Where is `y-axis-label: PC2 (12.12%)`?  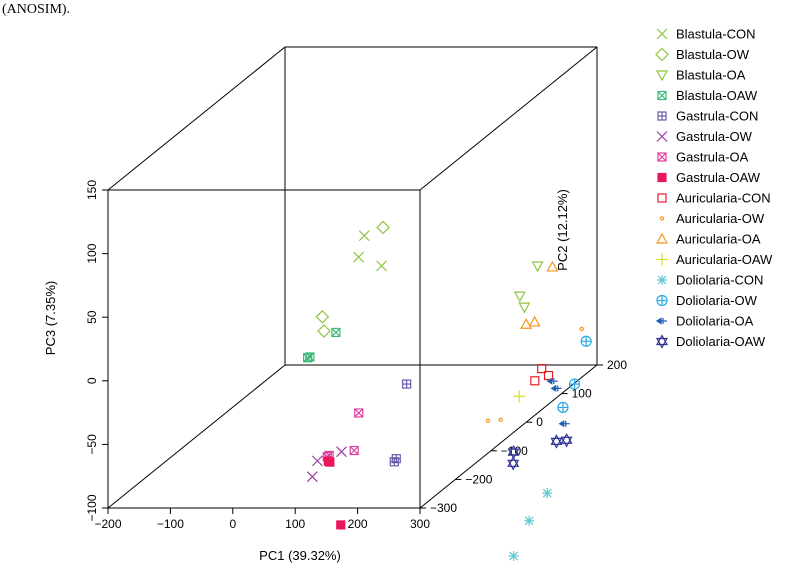
y-axis-label: PC2 (12.12%) is located at coordinates (562, 230).